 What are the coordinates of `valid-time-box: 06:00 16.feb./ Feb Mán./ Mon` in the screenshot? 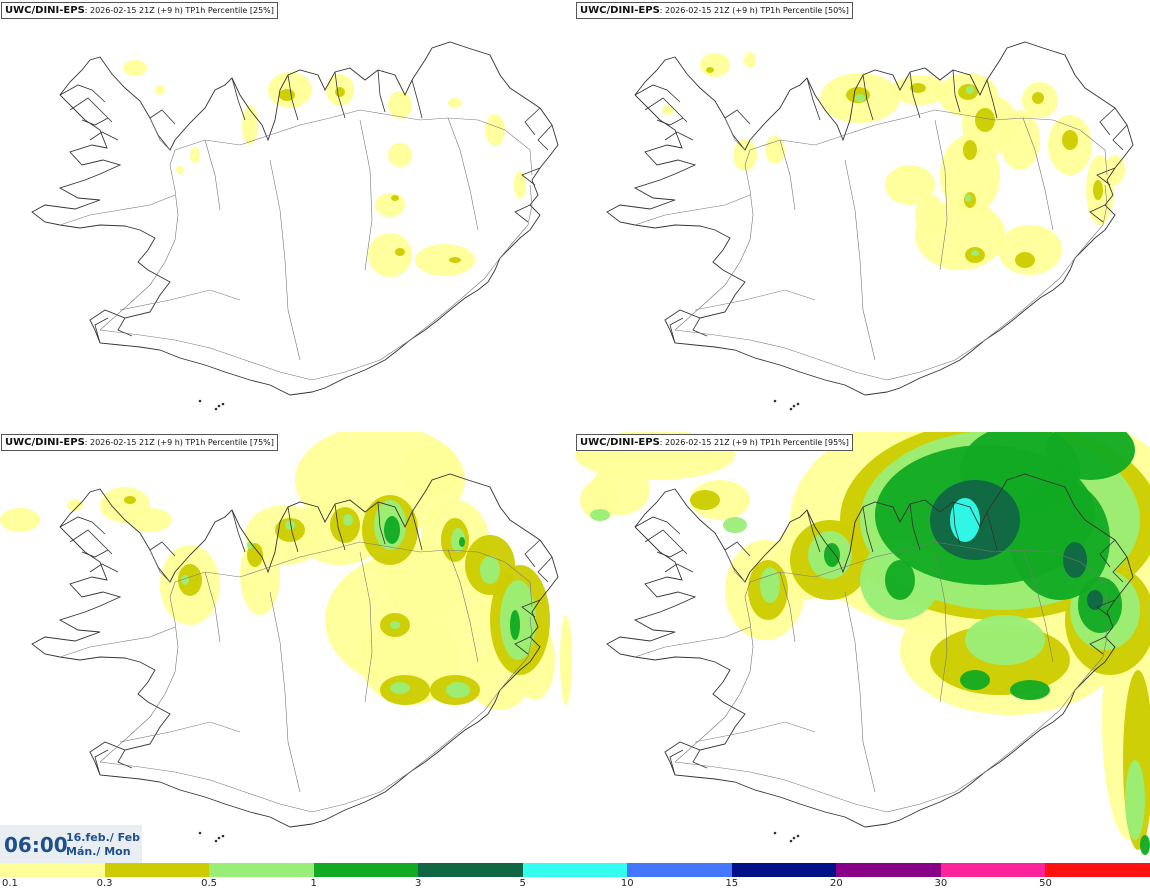 It's located at (71, 844).